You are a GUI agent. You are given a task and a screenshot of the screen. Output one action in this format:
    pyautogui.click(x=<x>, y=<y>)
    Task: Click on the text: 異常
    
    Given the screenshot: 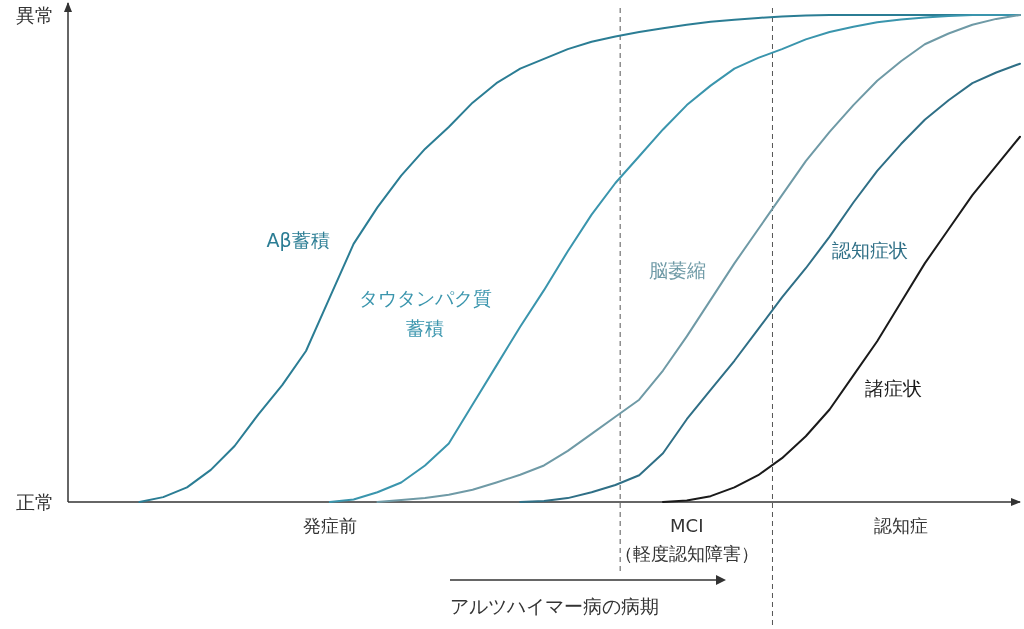 What is the action you would take?
    pyautogui.click(x=35, y=15)
    